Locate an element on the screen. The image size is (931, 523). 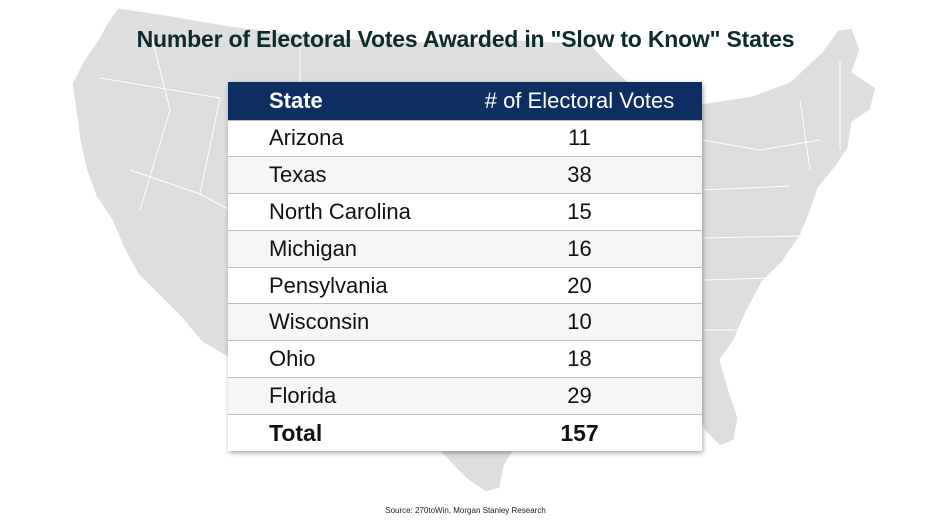
header-electoral-votes: # of Electoral Votes is located at coordinates (579, 100).